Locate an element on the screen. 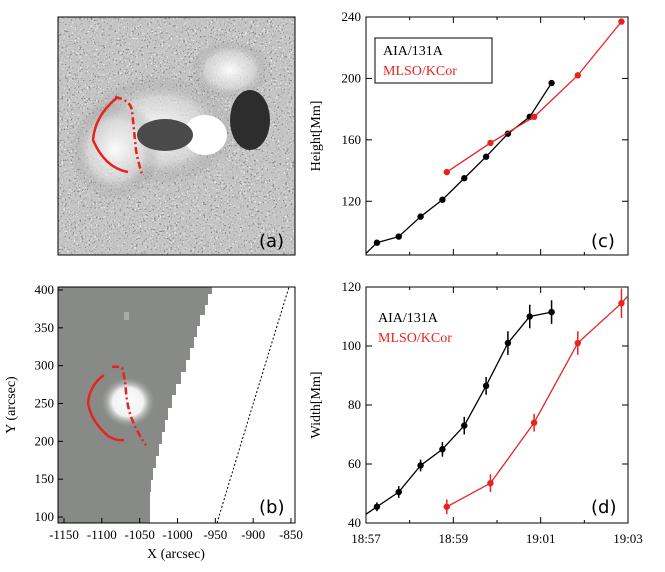  panel-d-ytick-120: 120 is located at coordinates (352, 286).